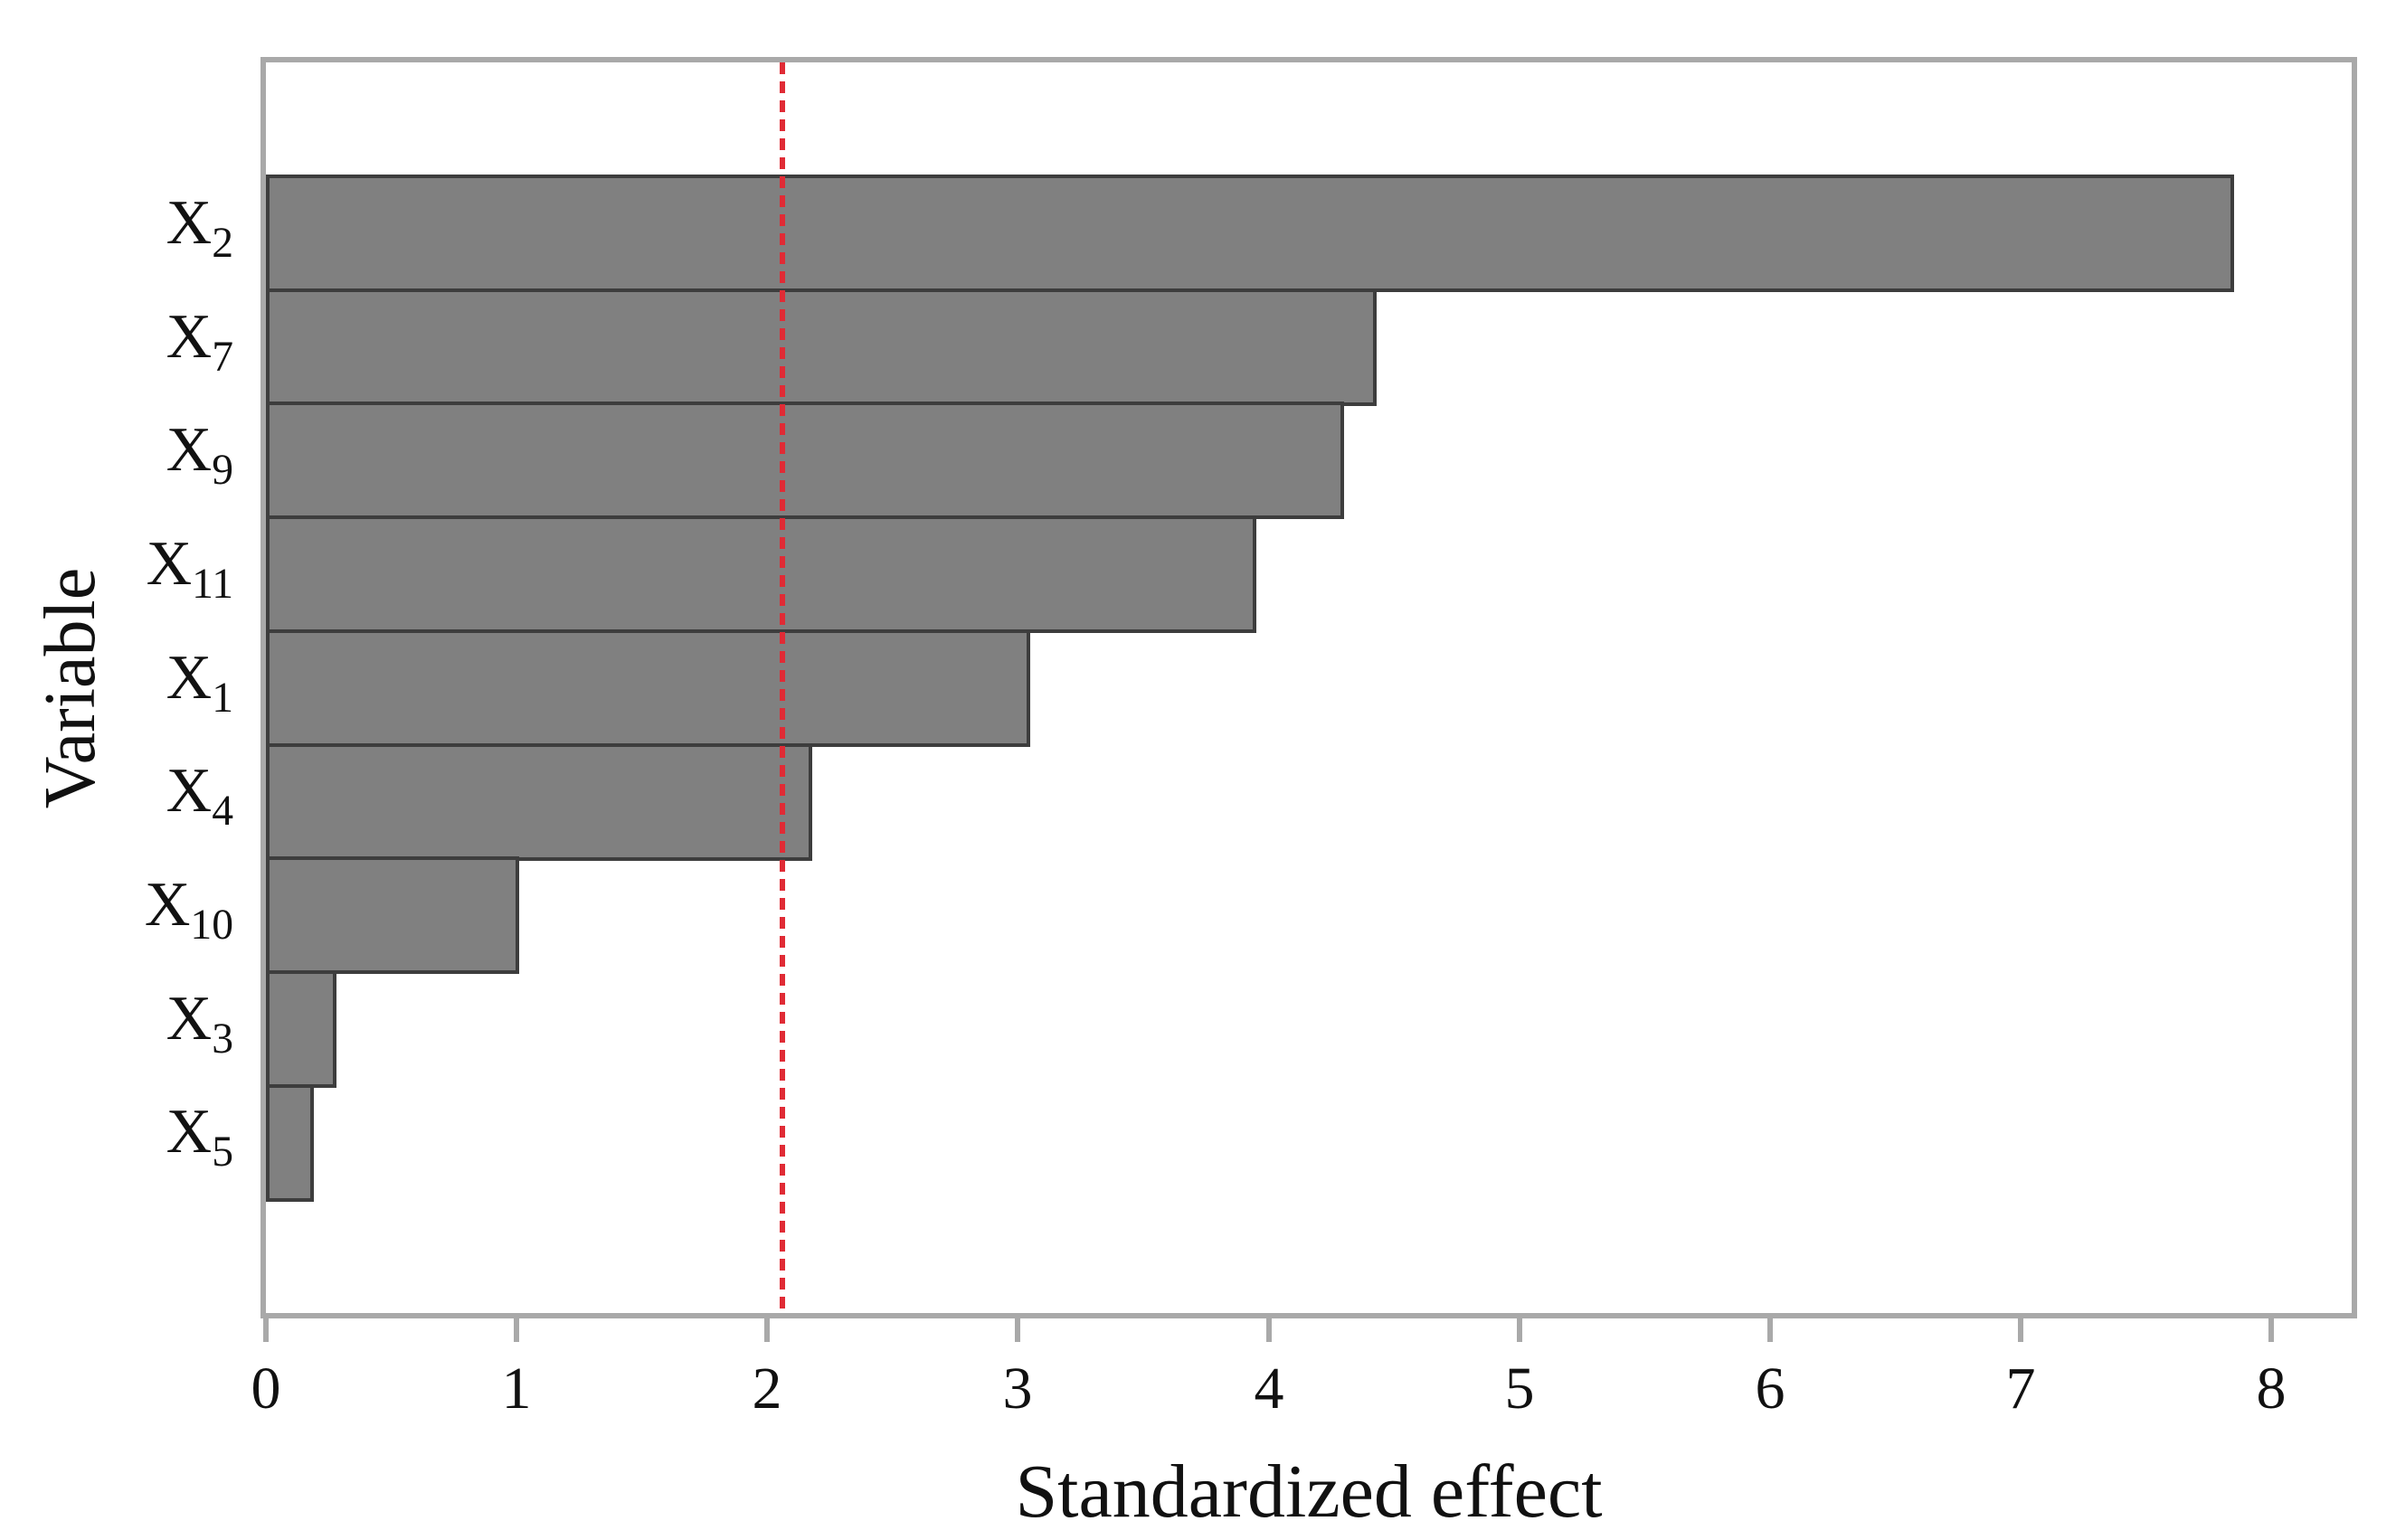 The height and width of the screenshot is (1540, 2396). I want to click on y-tick-label-X3: X3, so click(199, 1023).